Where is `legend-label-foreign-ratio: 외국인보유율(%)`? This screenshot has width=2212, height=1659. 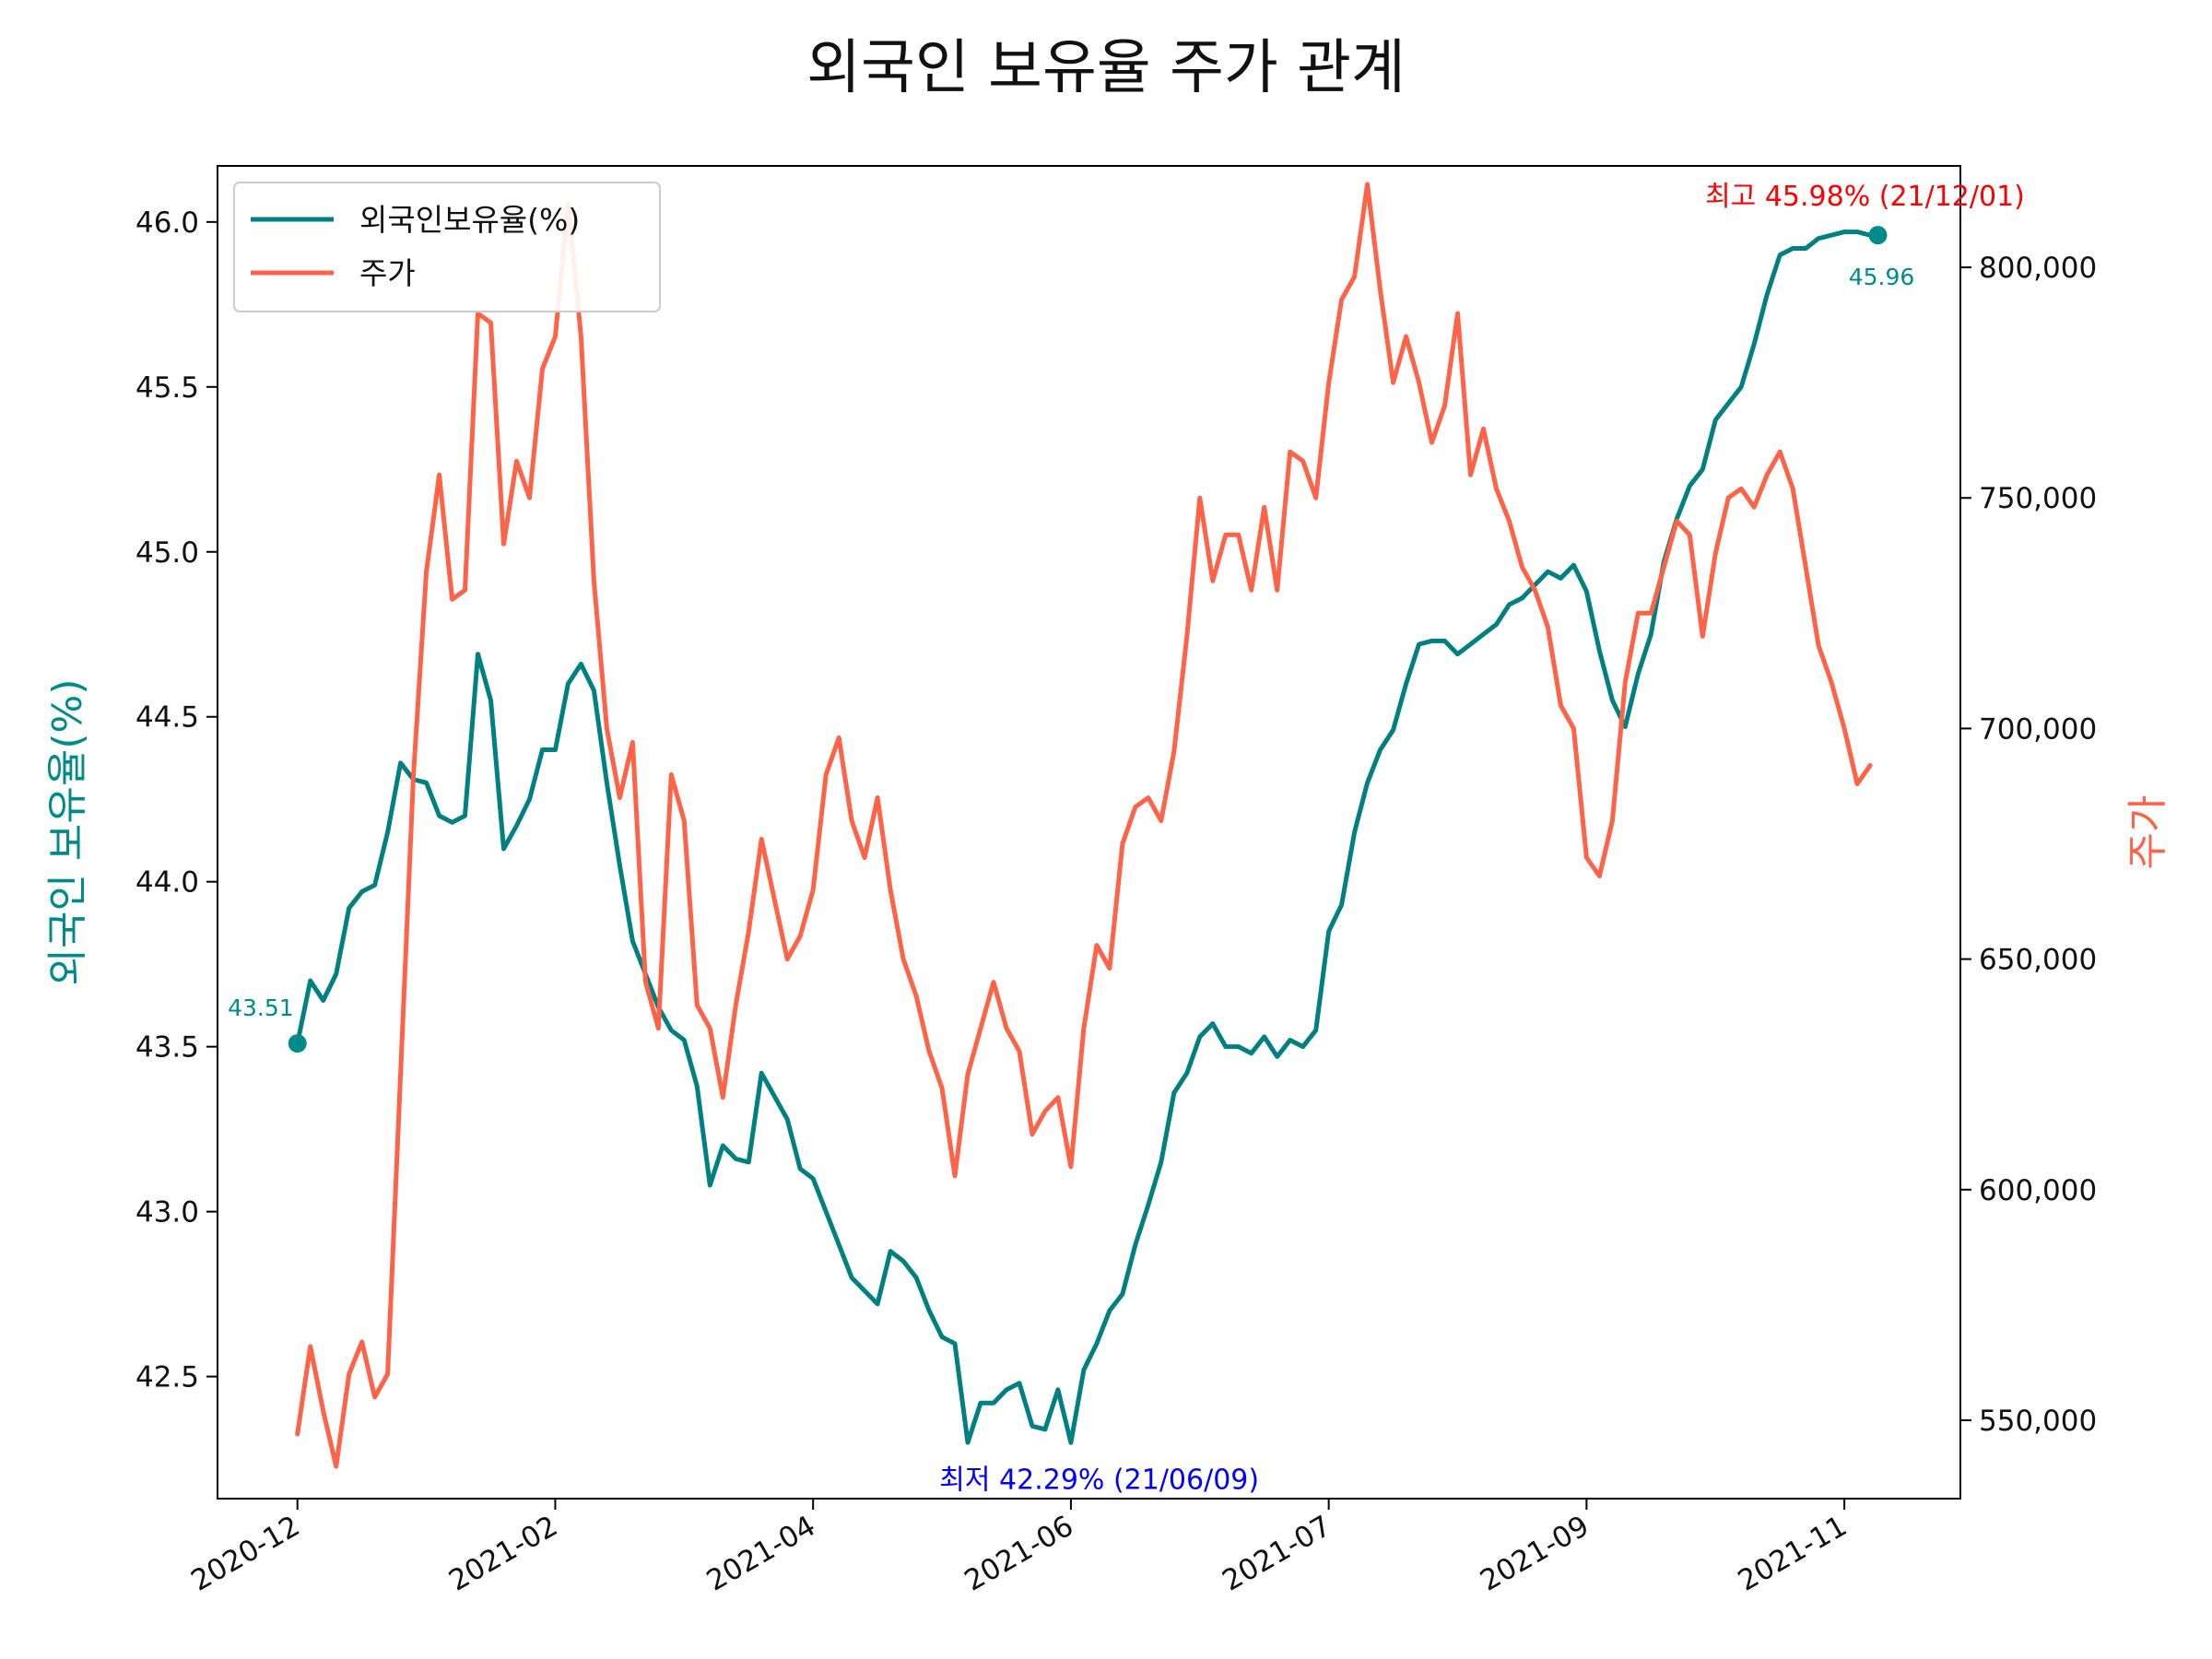
legend-label-foreign-ratio: 외국인보유율(%) is located at coordinates (469, 220).